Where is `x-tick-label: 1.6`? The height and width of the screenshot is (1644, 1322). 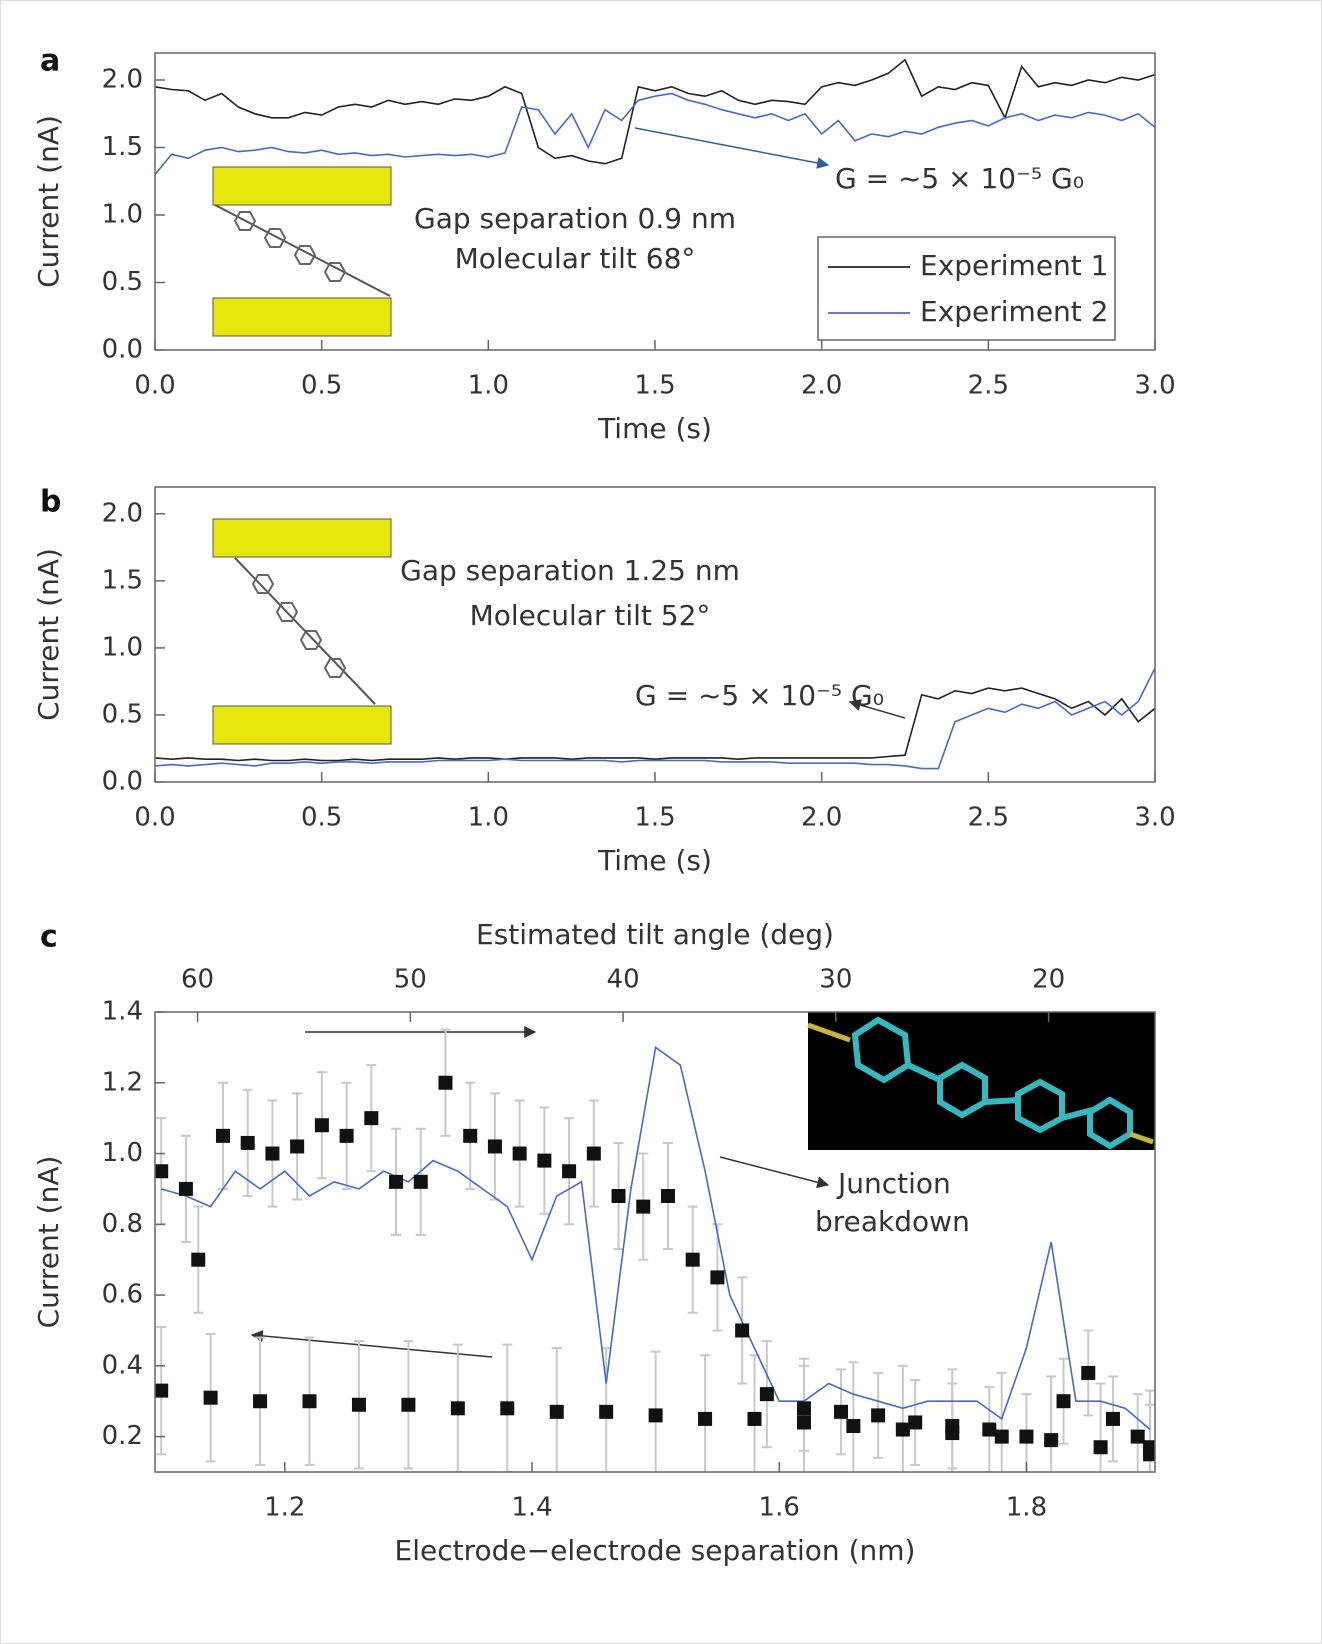
x-tick-label: 1.6 is located at coordinates (779, 1508).